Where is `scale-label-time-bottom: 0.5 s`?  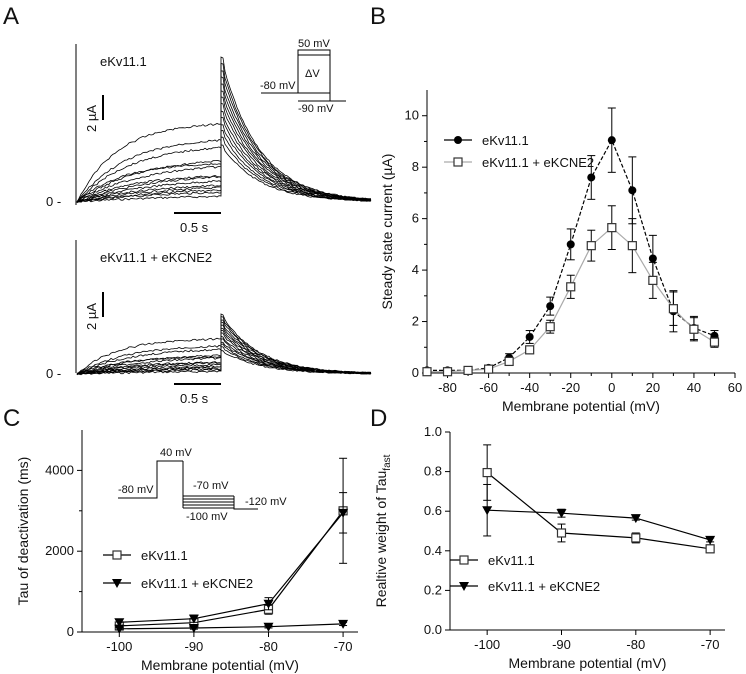 scale-label-time-bottom: 0.5 s is located at coordinates (194, 398).